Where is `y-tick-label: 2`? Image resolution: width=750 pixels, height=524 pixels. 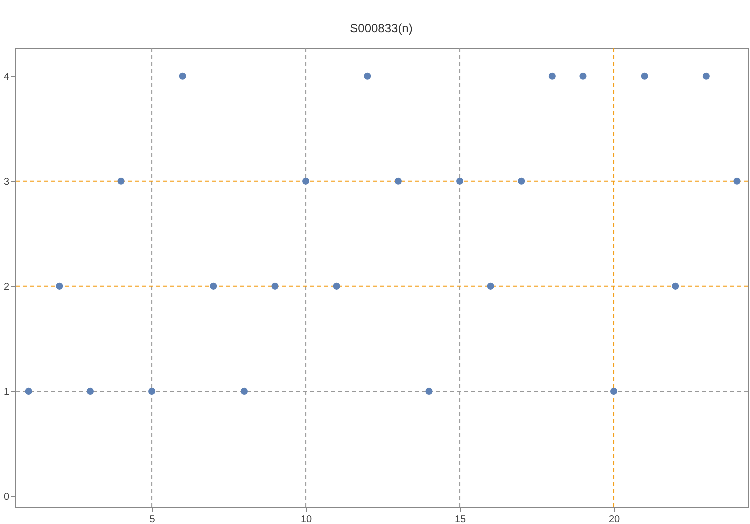 y-tick-label: 2 is located at coordinates (7, 287).